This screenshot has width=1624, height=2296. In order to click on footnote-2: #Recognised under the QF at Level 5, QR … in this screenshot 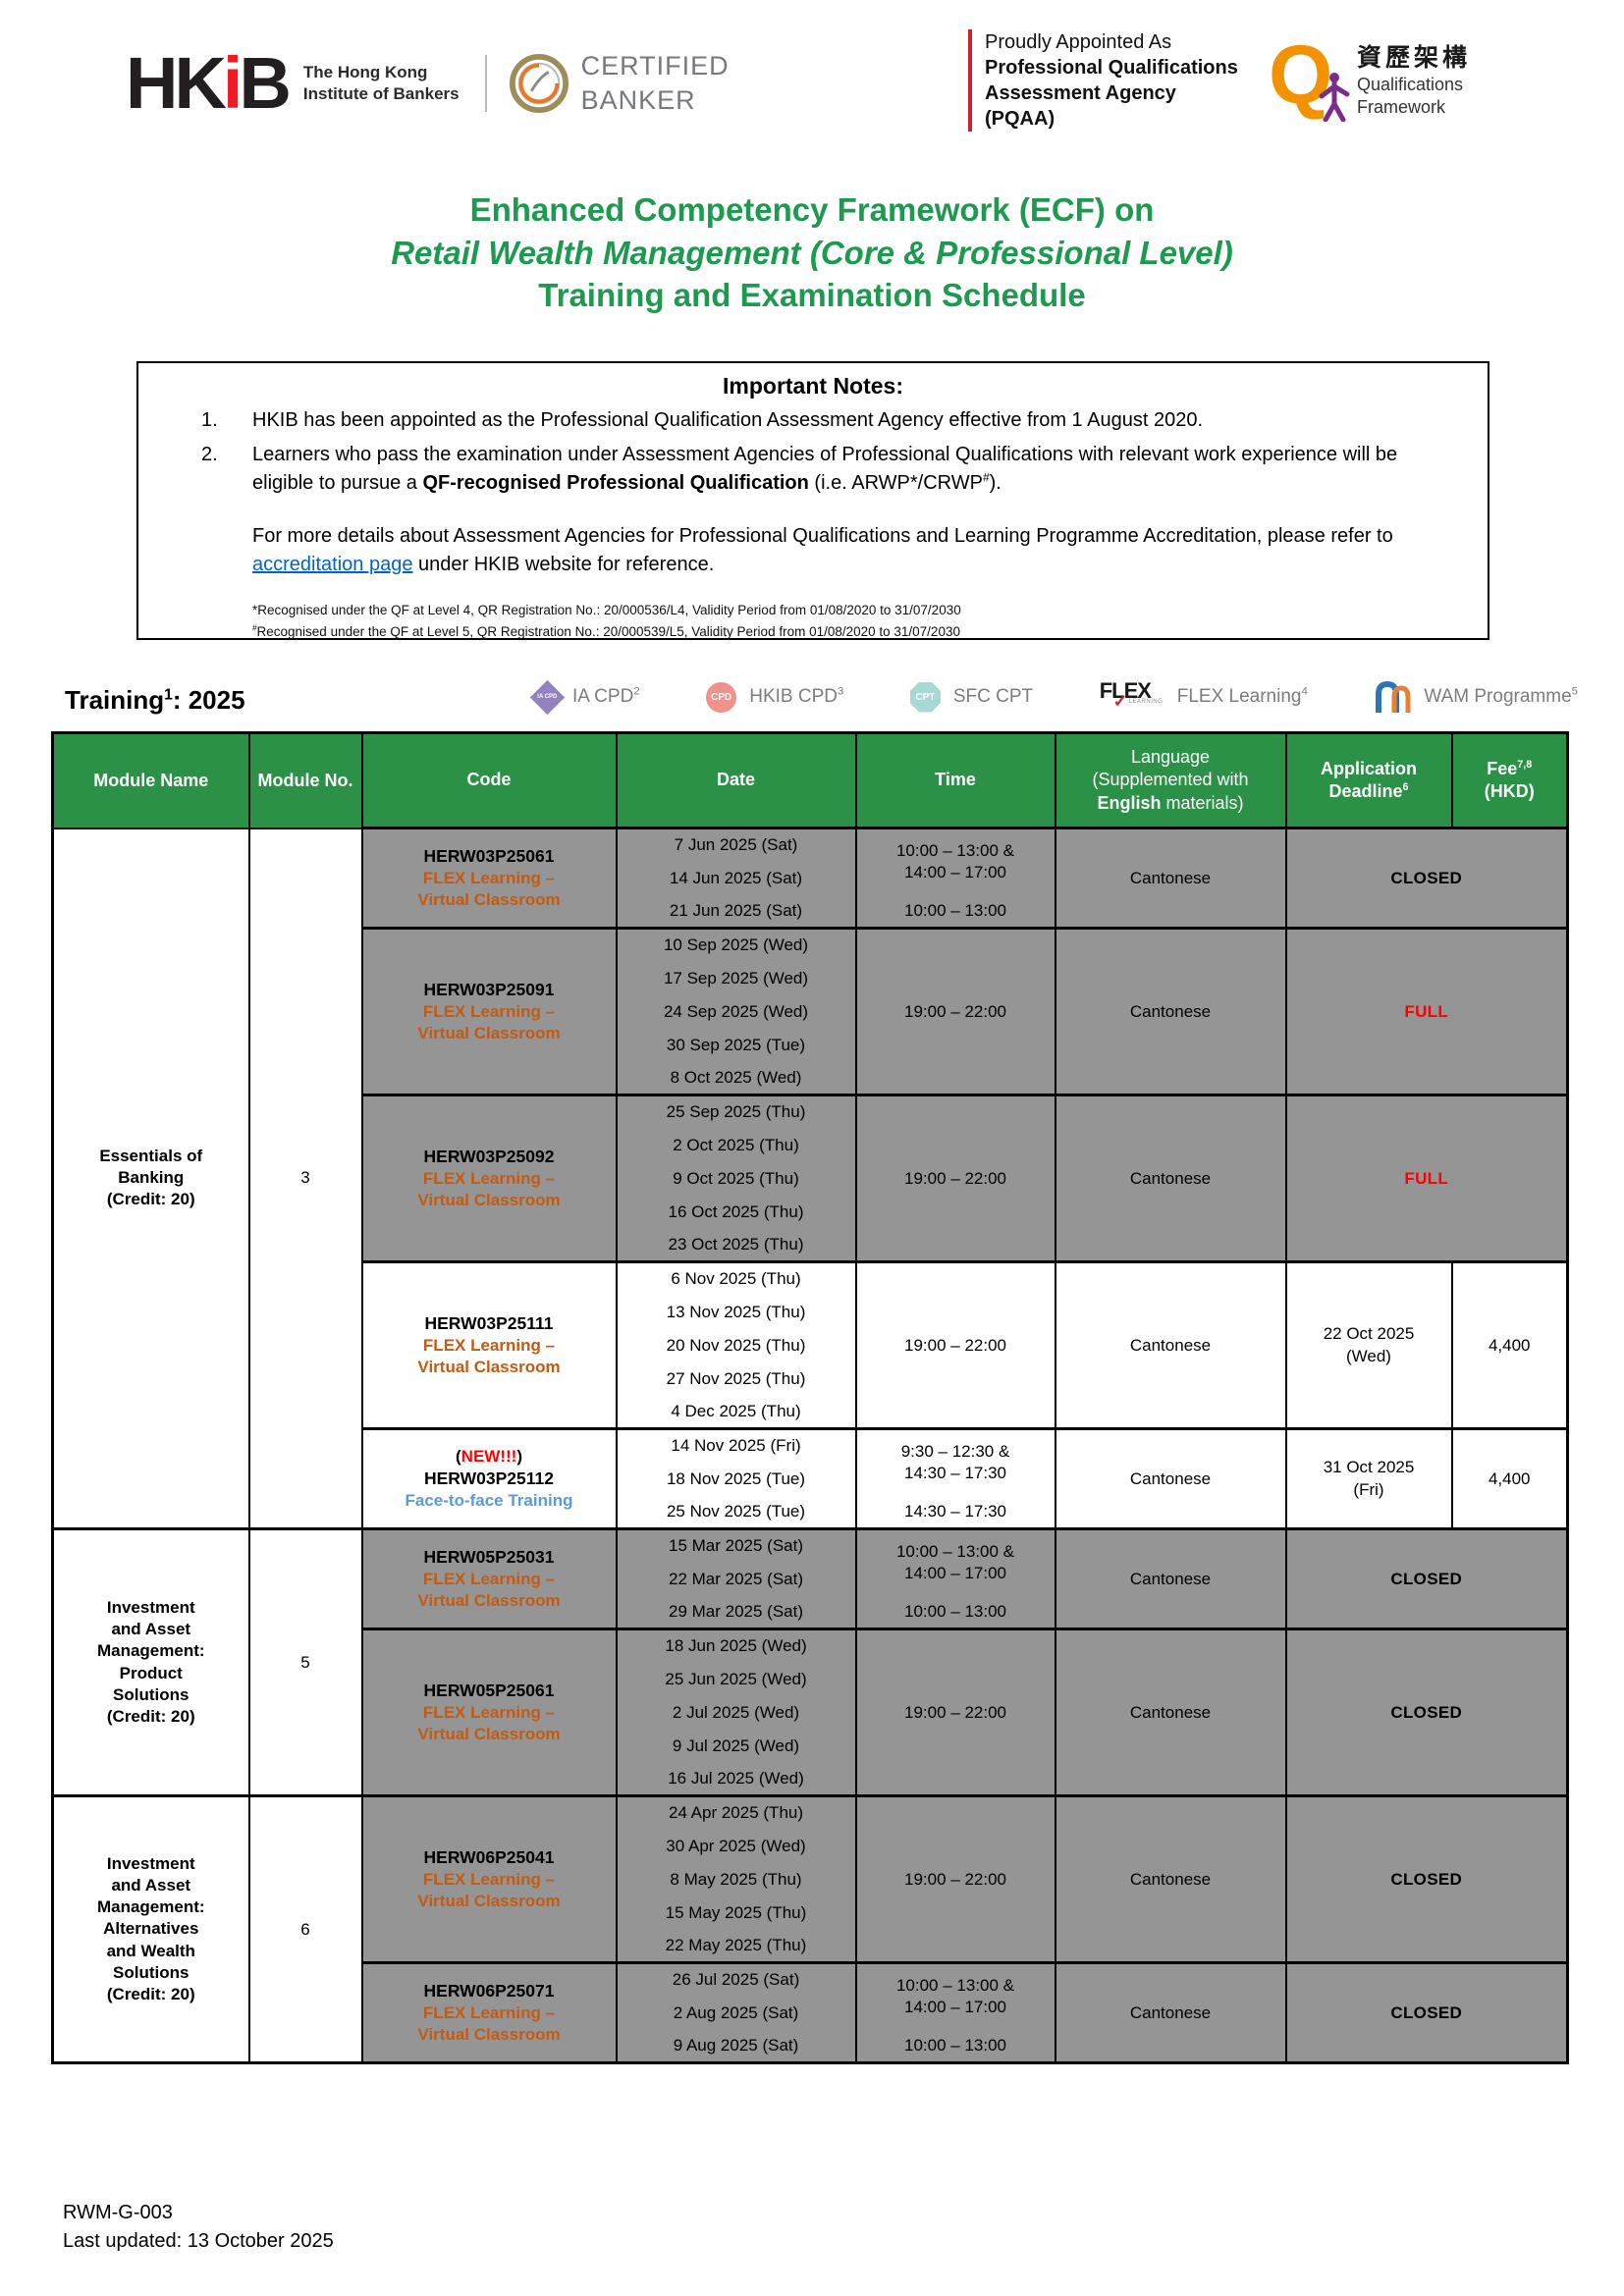, I will do `click(606, 631)`.